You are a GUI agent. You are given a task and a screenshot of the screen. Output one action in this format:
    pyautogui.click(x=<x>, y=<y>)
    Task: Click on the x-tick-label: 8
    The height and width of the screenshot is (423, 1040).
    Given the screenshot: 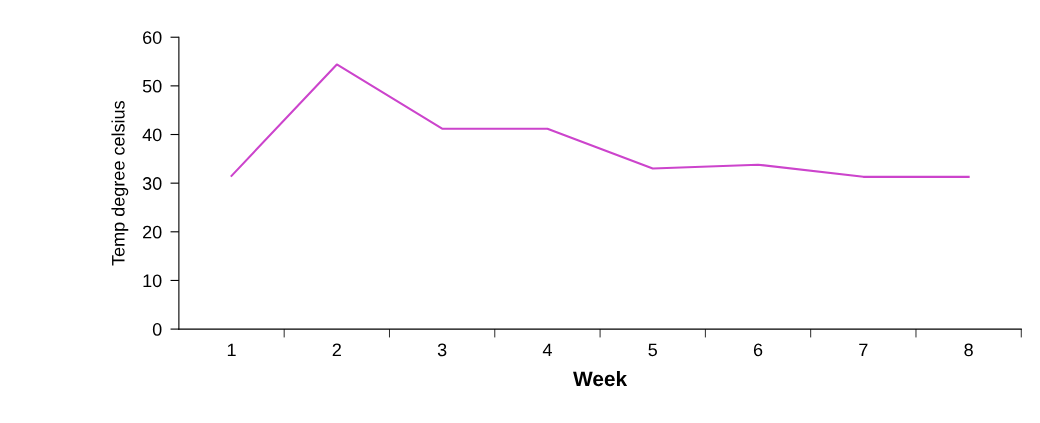 What is the action you would take?
    pyautogui.click(x=968, y=350)
    